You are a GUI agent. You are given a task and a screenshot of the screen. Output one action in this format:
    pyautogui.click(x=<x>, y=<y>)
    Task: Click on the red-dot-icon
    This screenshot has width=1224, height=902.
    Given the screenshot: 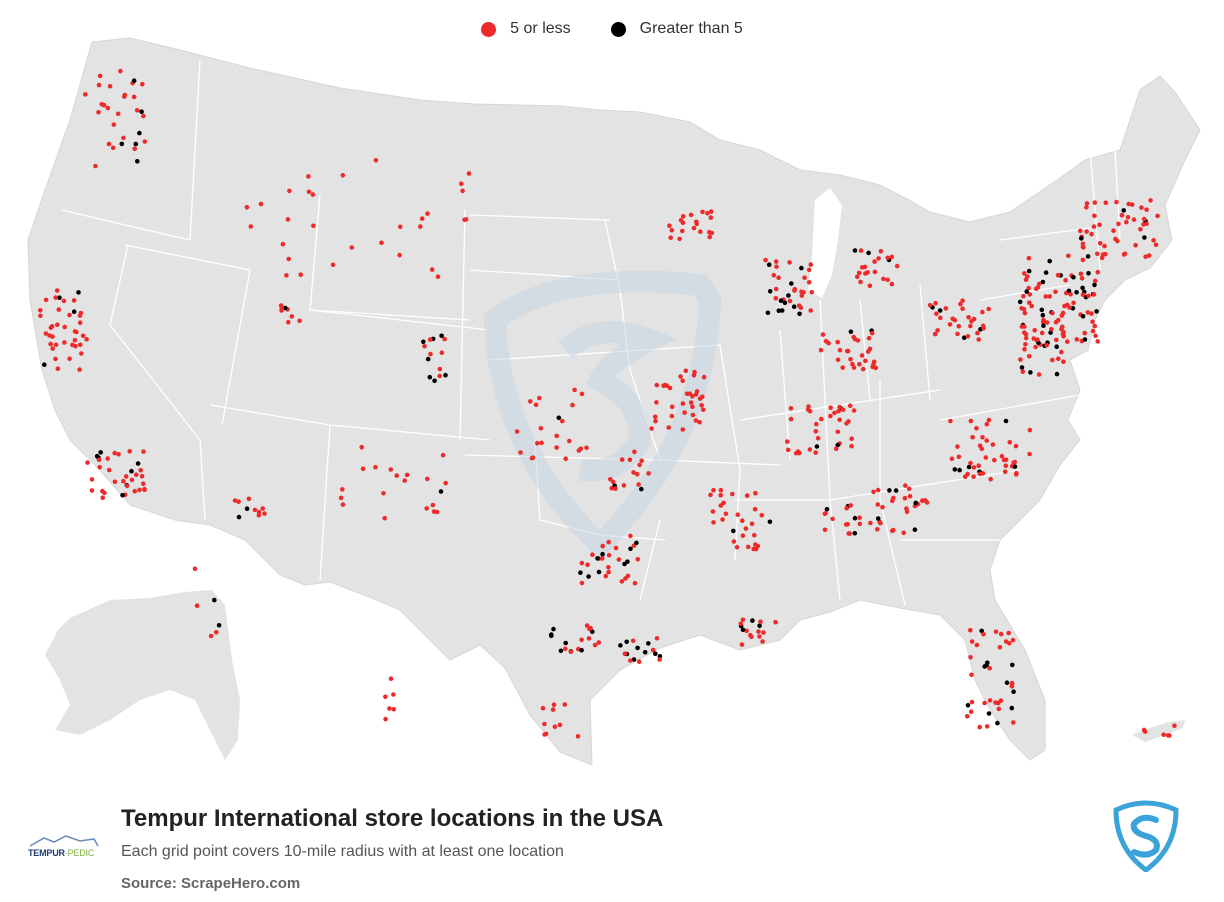 What is the action you would take?
    pyautogui.click(x=489, y=29)
    